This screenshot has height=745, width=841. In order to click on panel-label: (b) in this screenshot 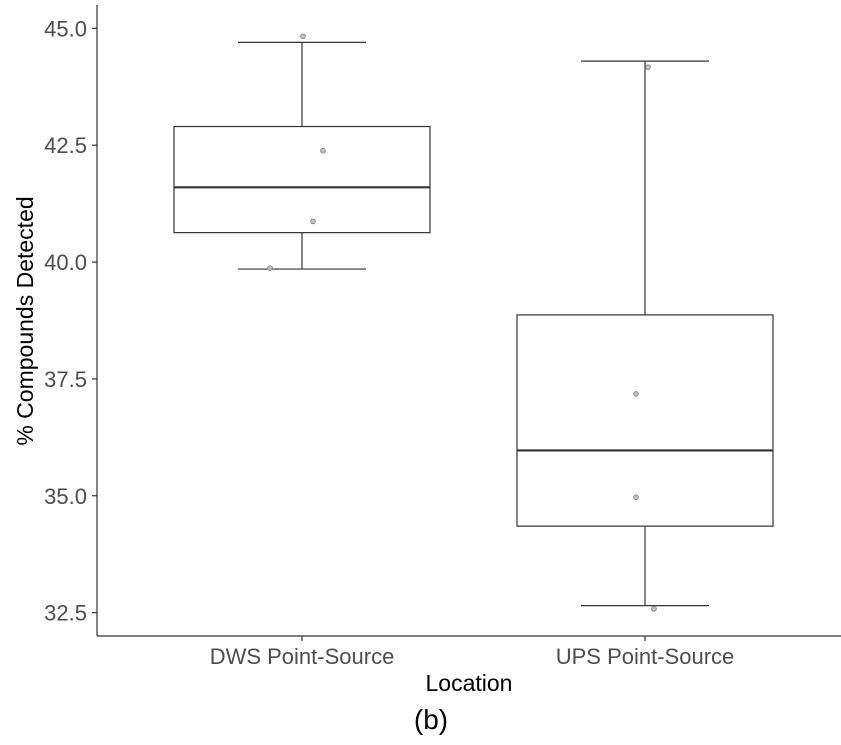, I will do `click(431, 719)`.